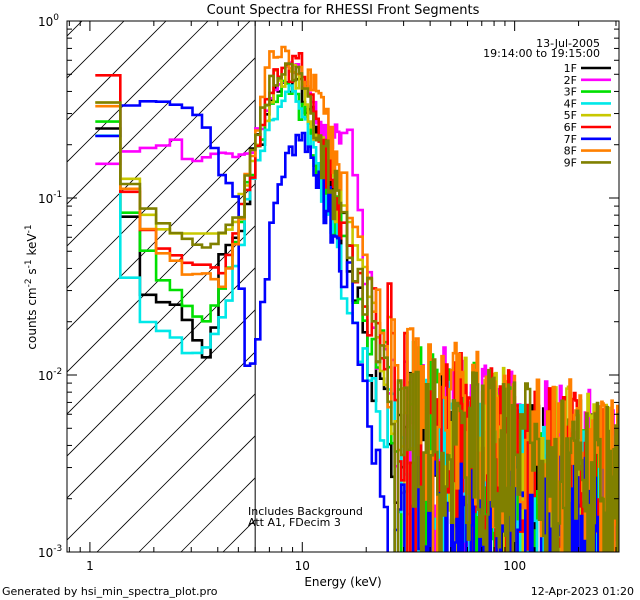 Image resolution: width=640 pixels, height=600 pixels. What do you see at coordinates (50, 286) in the screenshot?
I see `y-tick-labels: 10⁰ 10⁻¹ 10⁻² 10⁻³` at bounding box center [50, 286].